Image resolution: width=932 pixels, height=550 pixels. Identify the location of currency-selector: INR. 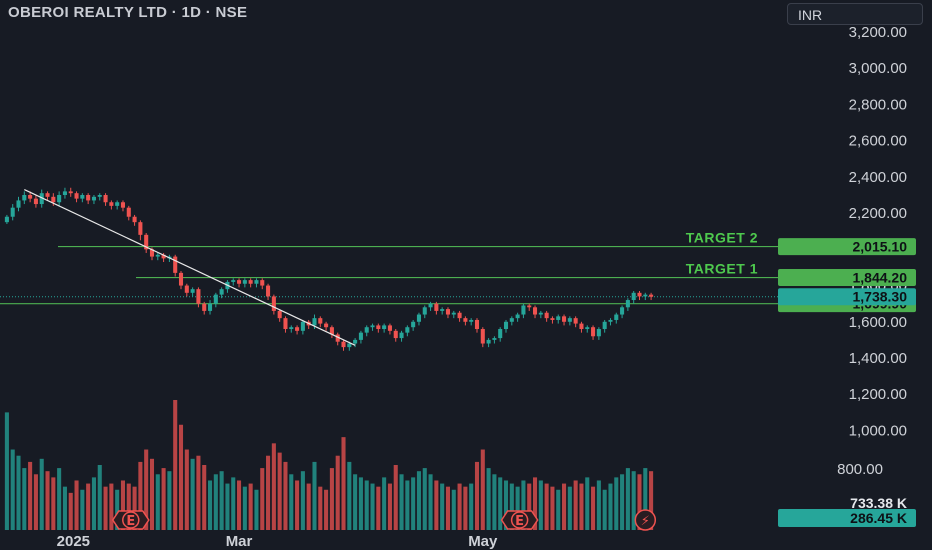
(855, 14).